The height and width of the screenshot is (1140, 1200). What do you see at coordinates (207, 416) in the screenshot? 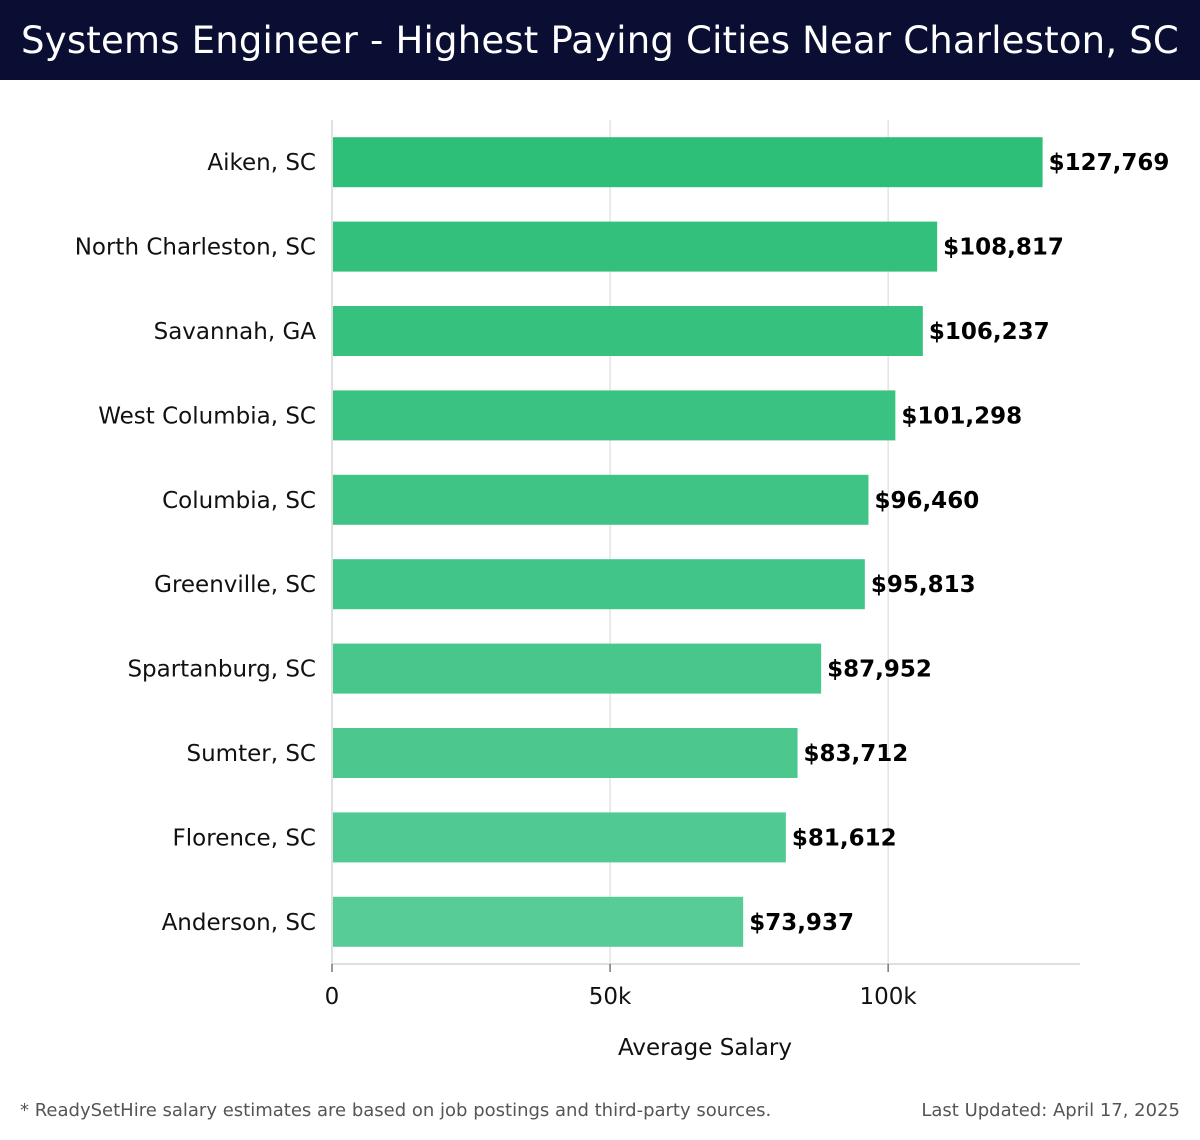
I see `category-label: West Columbia, SC` at bounding box center [207, 416].